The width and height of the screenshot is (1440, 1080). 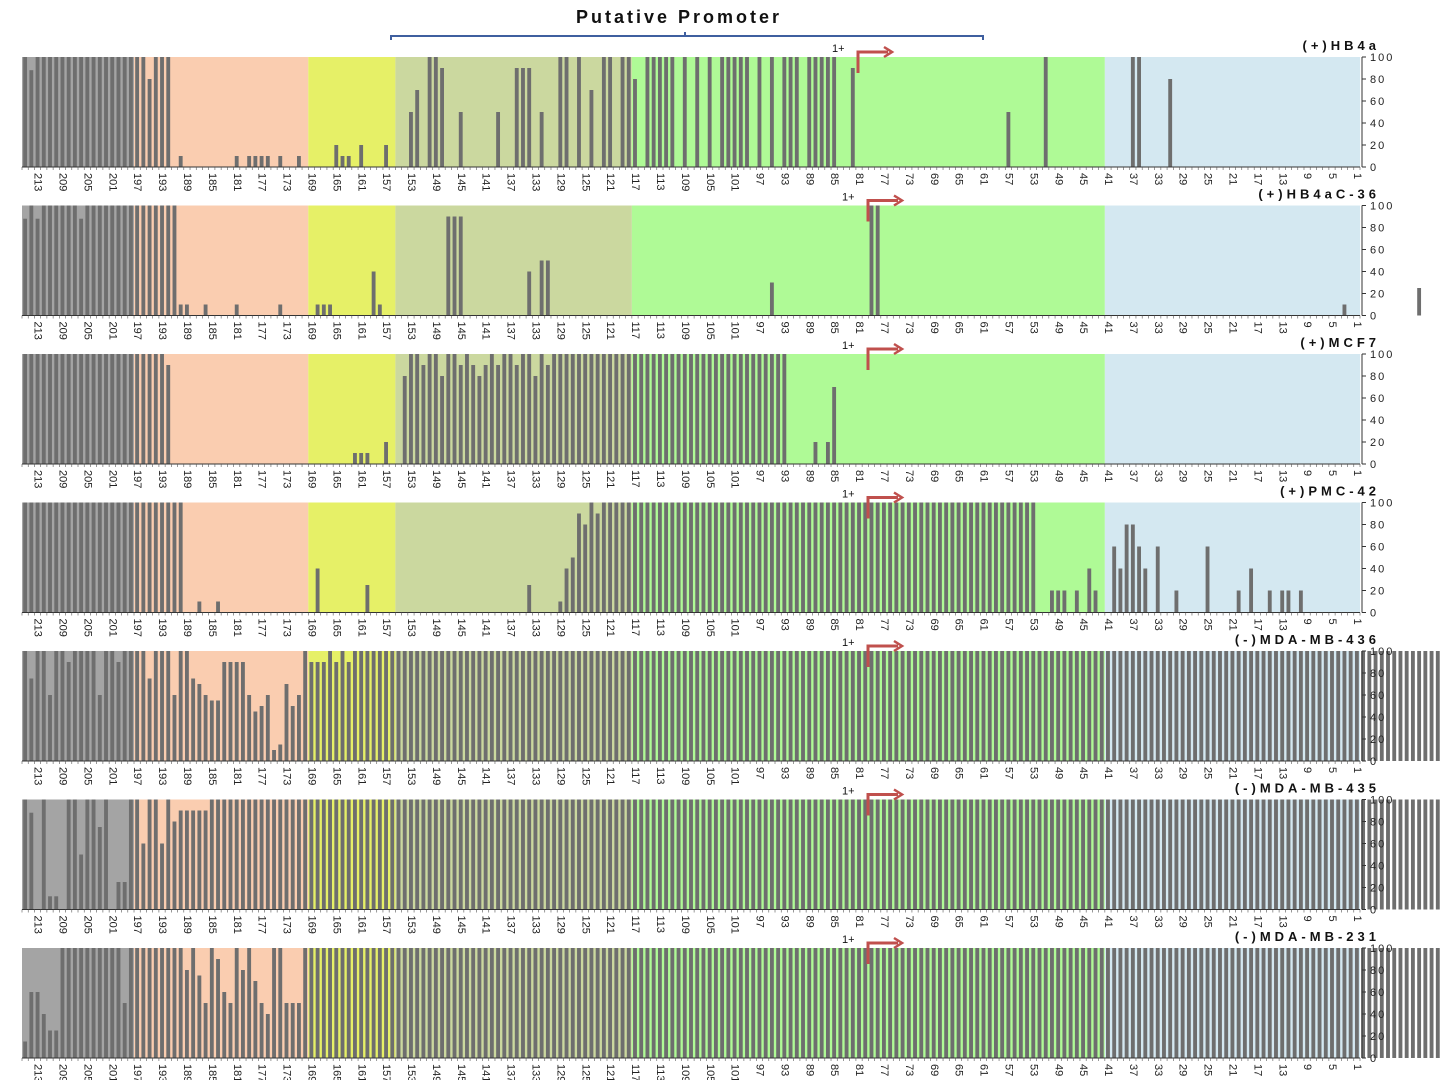 I want to click on x-tick-label: 73, so click(x=909, y=179).